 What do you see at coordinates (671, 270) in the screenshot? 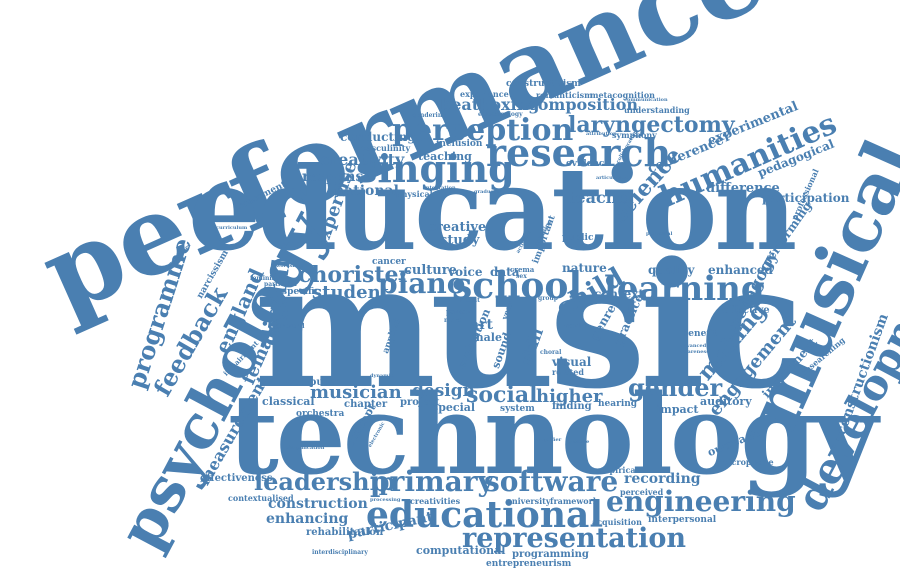
I see `word-quality: quality` at bounding box center [671, 270].